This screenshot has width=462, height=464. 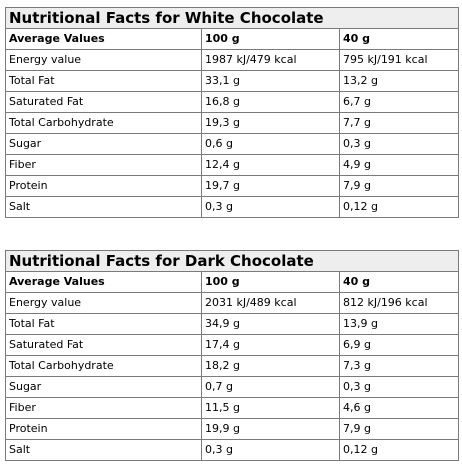 I want to click on table-title-row: Nutritional Facts for Dark Chocolate, so click(x=232, y=261).